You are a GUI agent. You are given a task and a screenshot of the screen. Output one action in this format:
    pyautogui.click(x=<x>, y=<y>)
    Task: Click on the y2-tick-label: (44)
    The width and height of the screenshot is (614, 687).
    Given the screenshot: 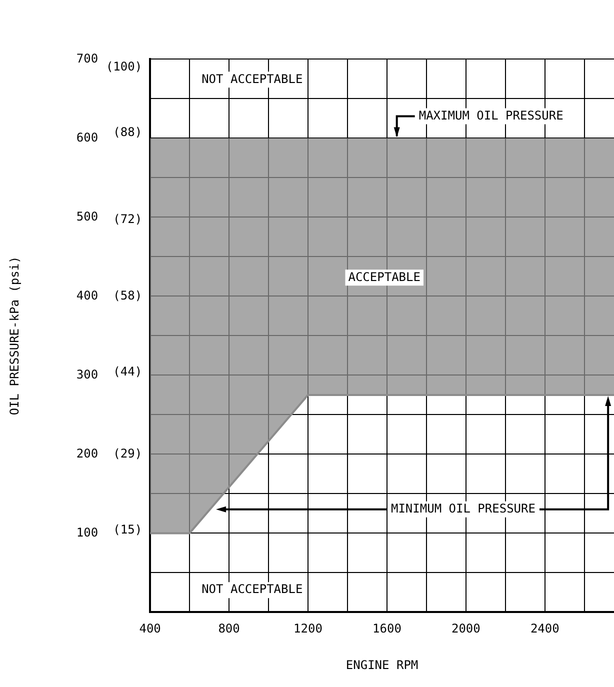 What is the action you would take?
    pyautogui.click(x=127, y=371)
    